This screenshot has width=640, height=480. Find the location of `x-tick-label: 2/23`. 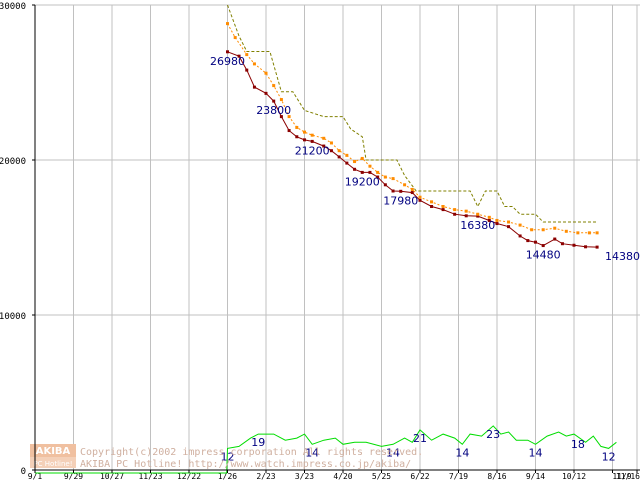

x-tick-label: 2/23 is located at coordinates (265, 476).